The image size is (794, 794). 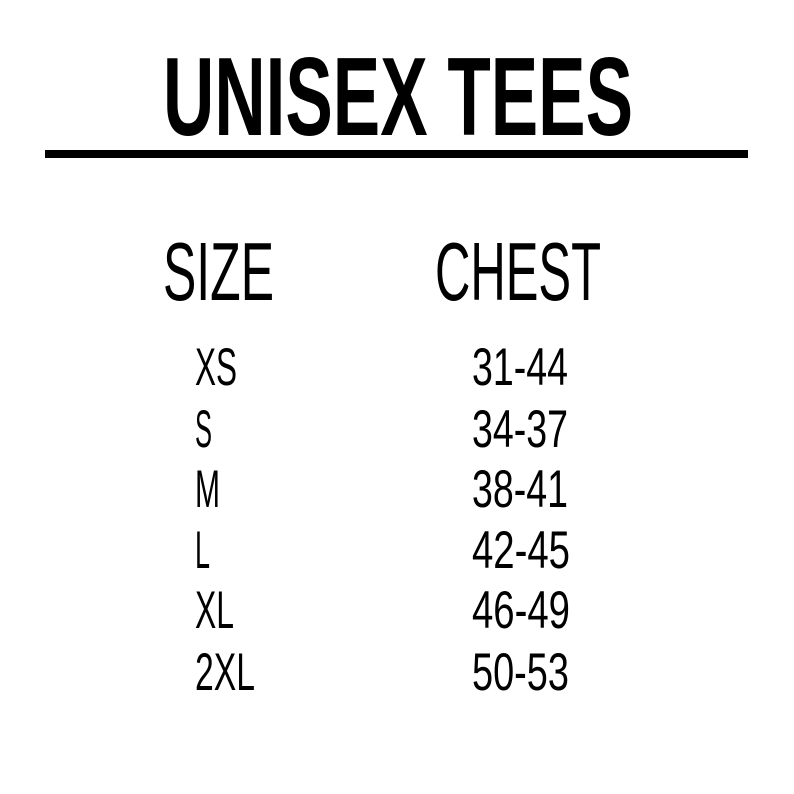 I want to click on chest-cell: 31-44, so click(x=520, y=367).